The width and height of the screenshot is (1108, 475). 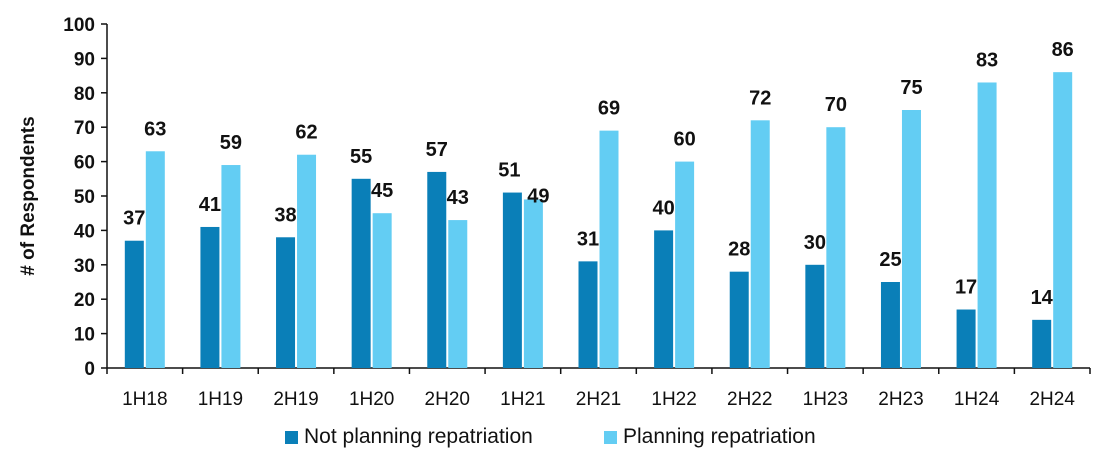 What do you see at coordinates (84, 163) in the screenshot?
I see `y-tick-label: 60` at bounding box center [84, 163].